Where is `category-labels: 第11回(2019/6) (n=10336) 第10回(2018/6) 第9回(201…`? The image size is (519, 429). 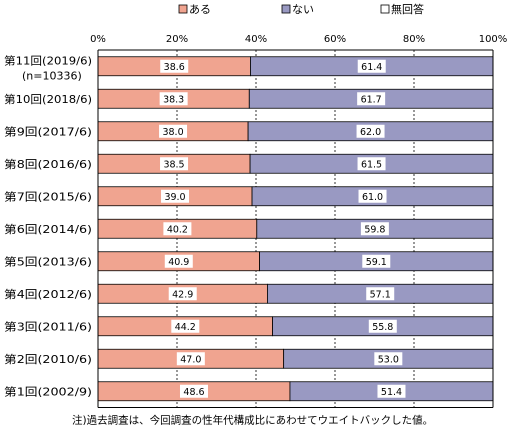
category-labels: 第11回(2019/6) (n=10336) 第10回(2018/6) 第9回(201… is located at coordinates (48, 225).